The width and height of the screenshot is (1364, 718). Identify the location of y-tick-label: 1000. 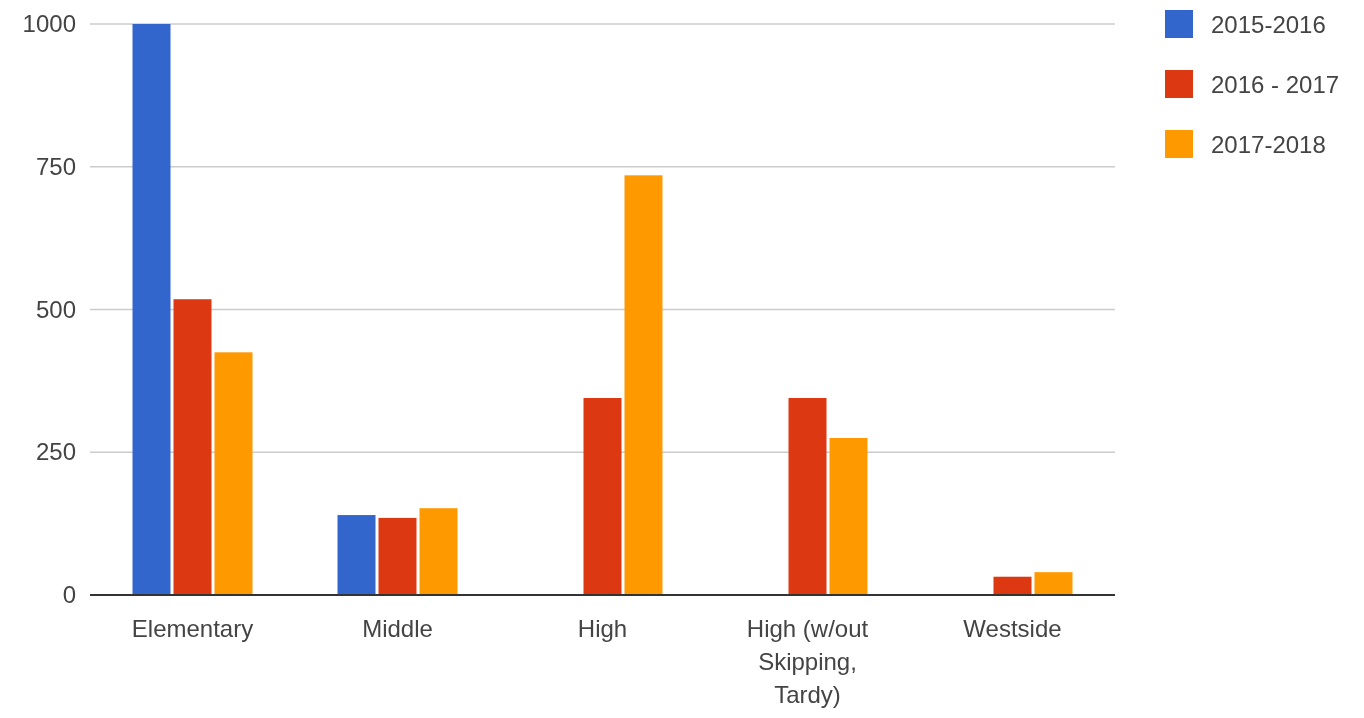
(49, 24).